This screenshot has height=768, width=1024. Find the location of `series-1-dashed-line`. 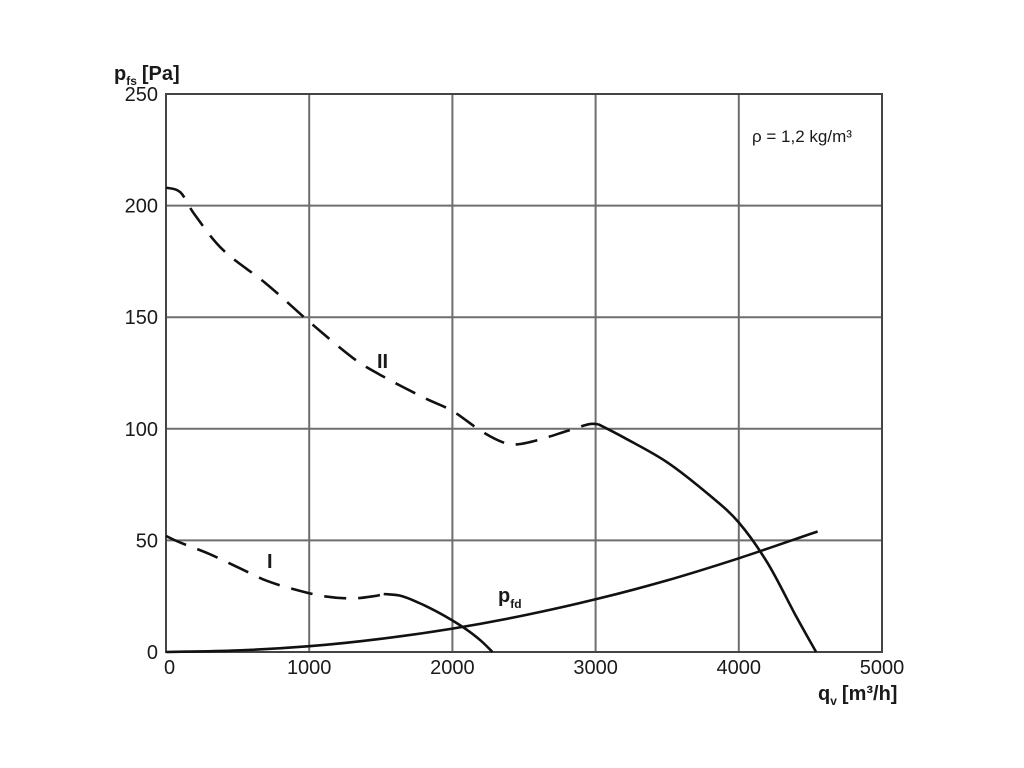

series-1-dashed-line is located at coordinates (274, 567).